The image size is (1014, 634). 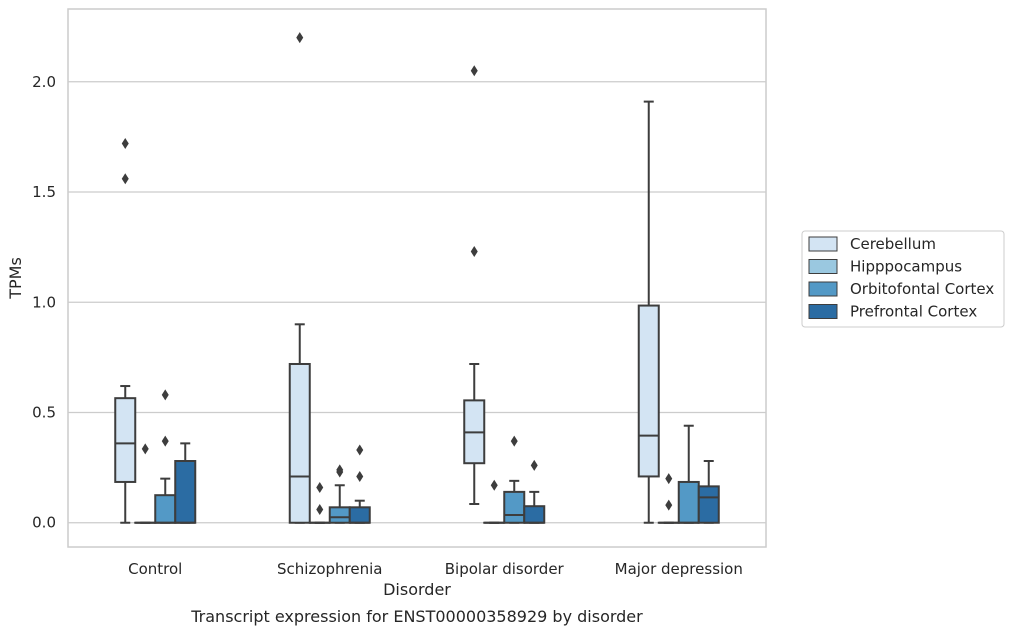 I want to click on y-axis-title: TPMs, so click(x=15, y=278).